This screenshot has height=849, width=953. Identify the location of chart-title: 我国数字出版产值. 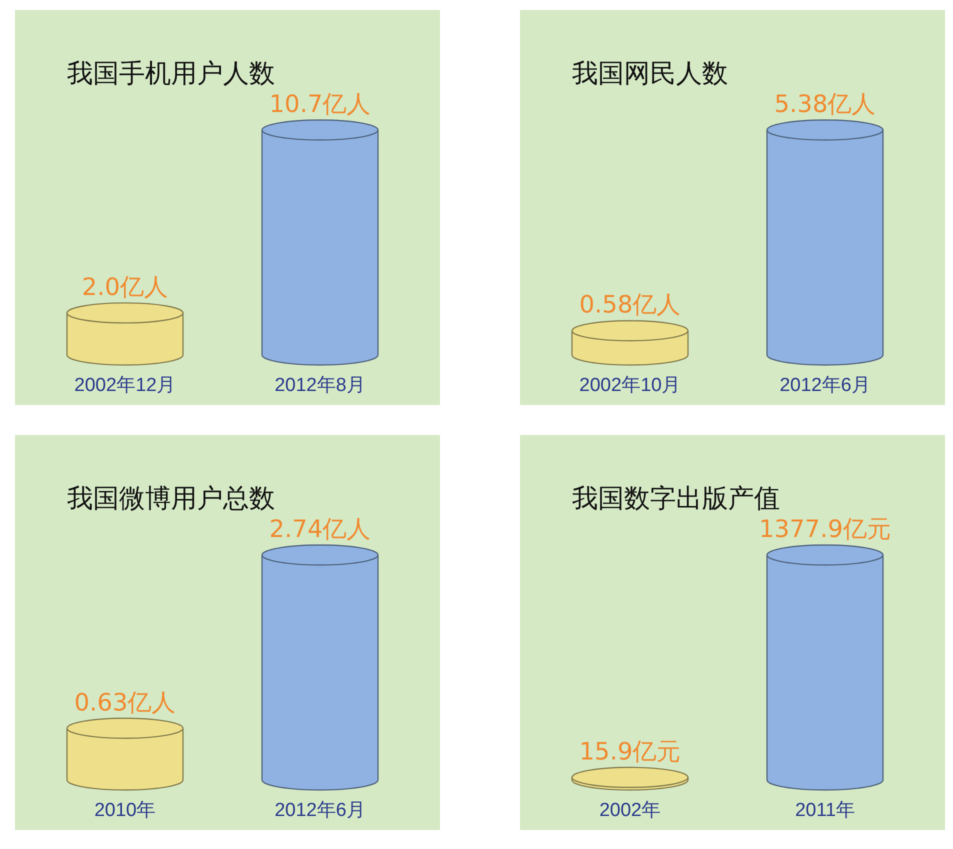
(676, 499).